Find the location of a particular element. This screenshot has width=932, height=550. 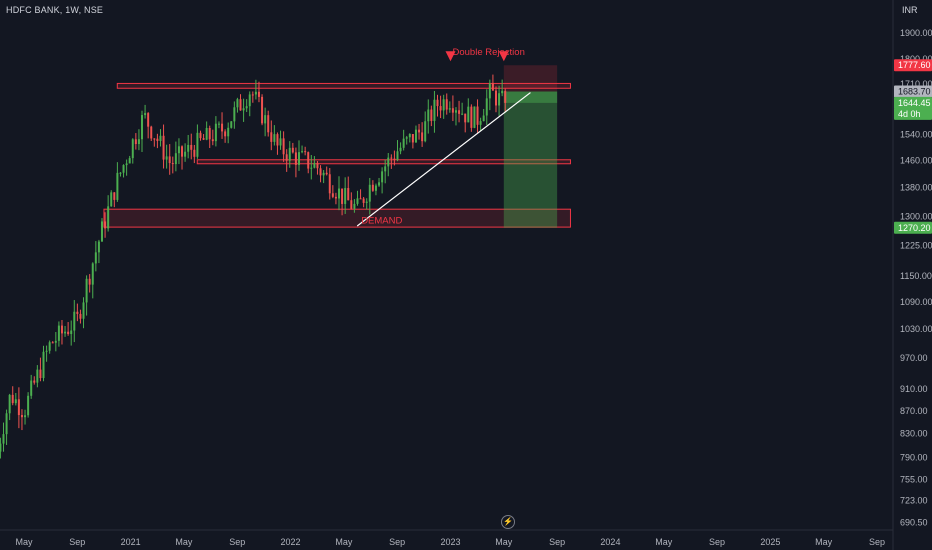

time-tick-label: 2025 is located at coordinates (770, 542).